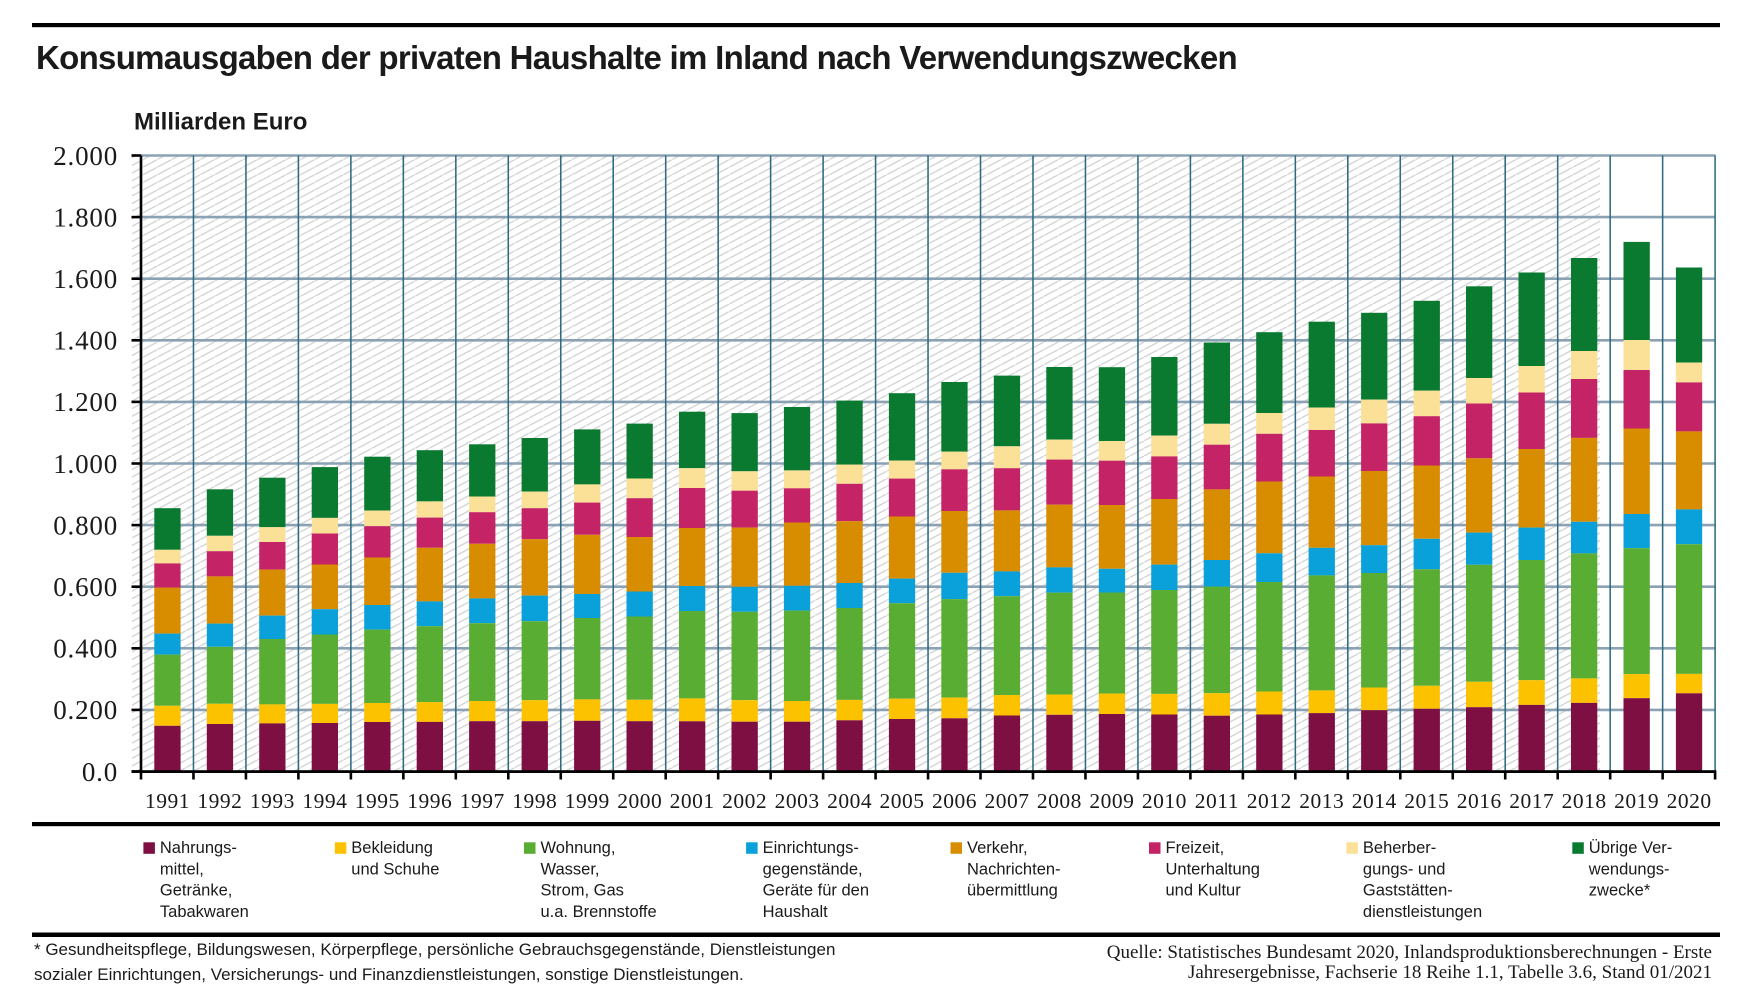  I want to click on svg-text: 1992, so click(219, 801).